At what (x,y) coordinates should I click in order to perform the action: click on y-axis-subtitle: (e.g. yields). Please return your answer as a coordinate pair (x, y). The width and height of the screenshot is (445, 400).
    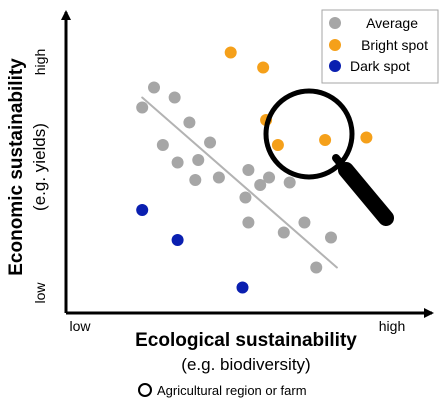
    Looking at the image, I should click on (39, 167).